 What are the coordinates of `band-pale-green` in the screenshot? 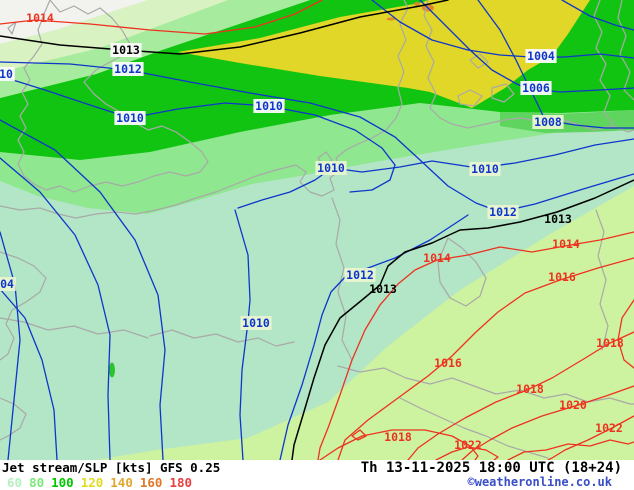 It's located at (114, 36).